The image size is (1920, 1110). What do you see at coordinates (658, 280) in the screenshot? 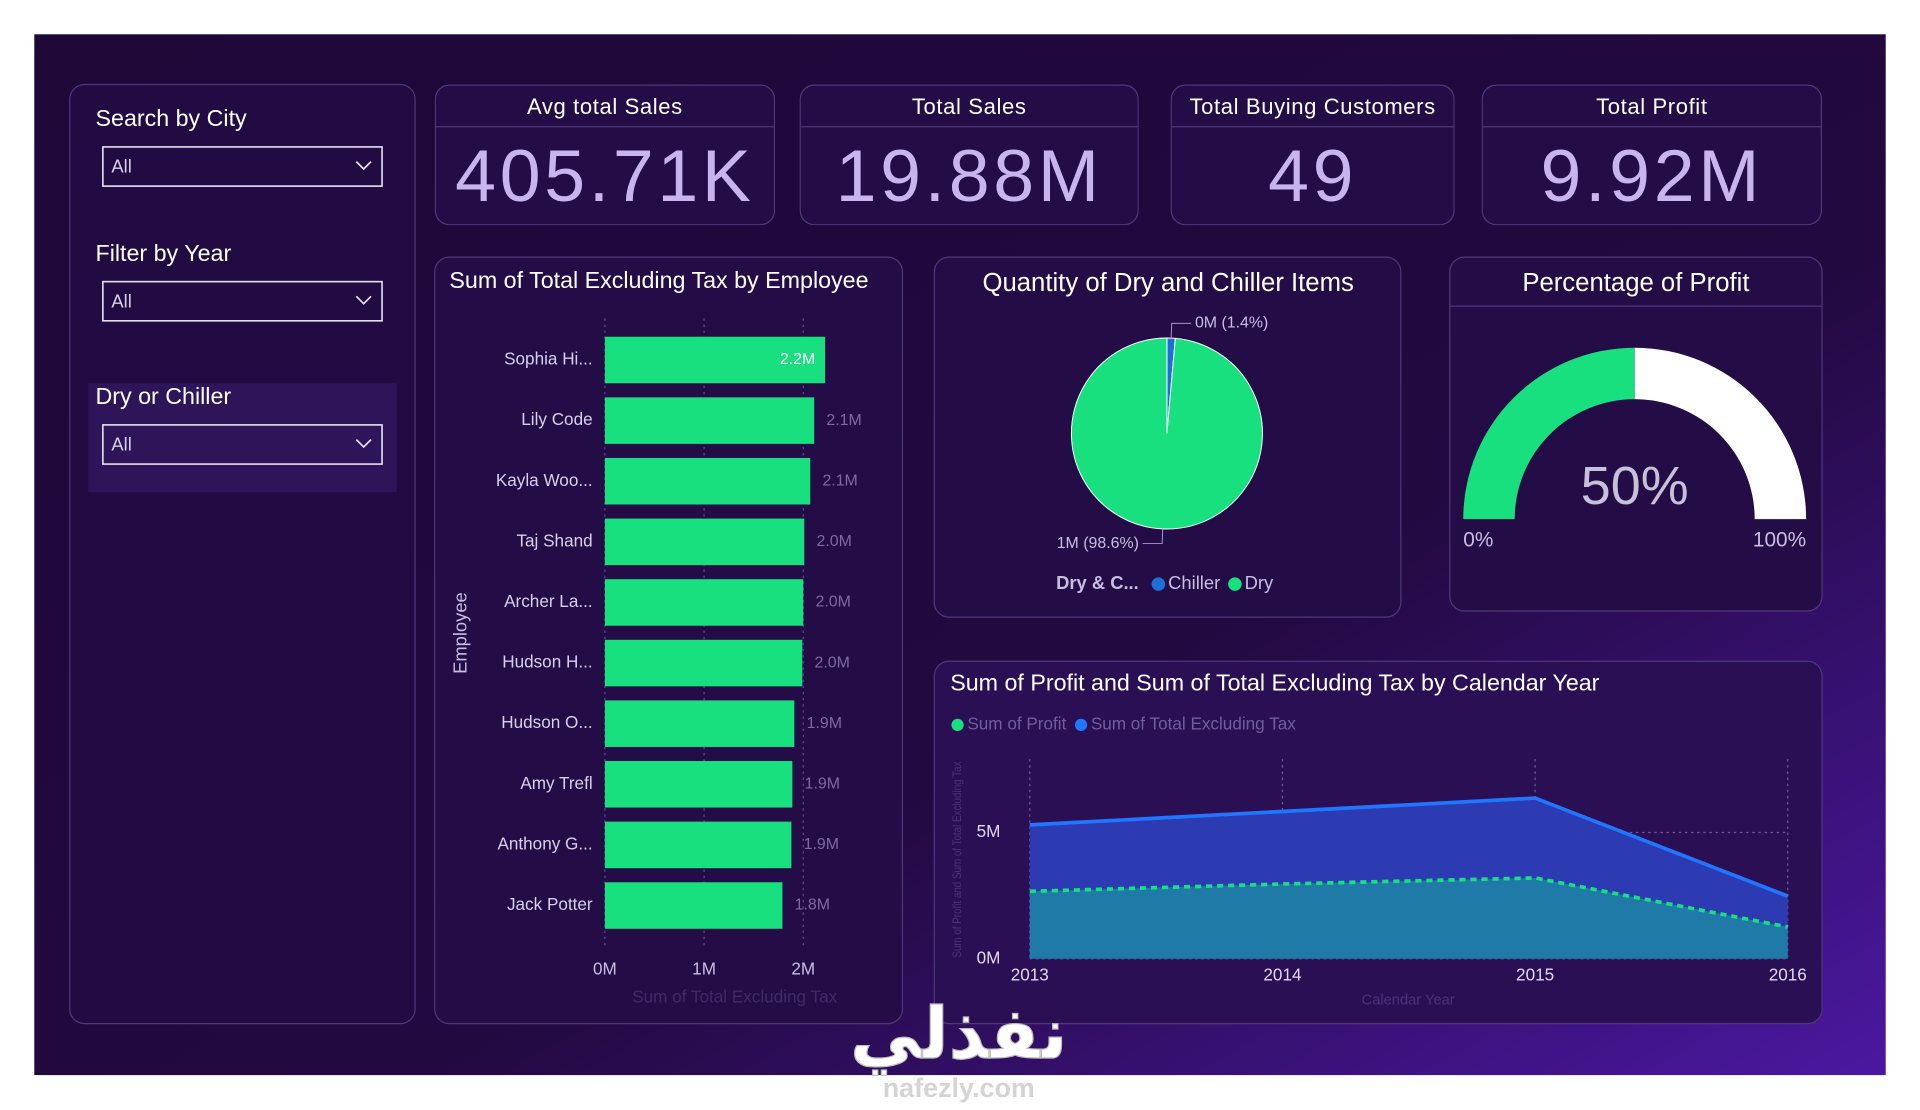
I see `chart-title: Sum of Total Excluding Tax by Employee` at bounding box center [658, 280].